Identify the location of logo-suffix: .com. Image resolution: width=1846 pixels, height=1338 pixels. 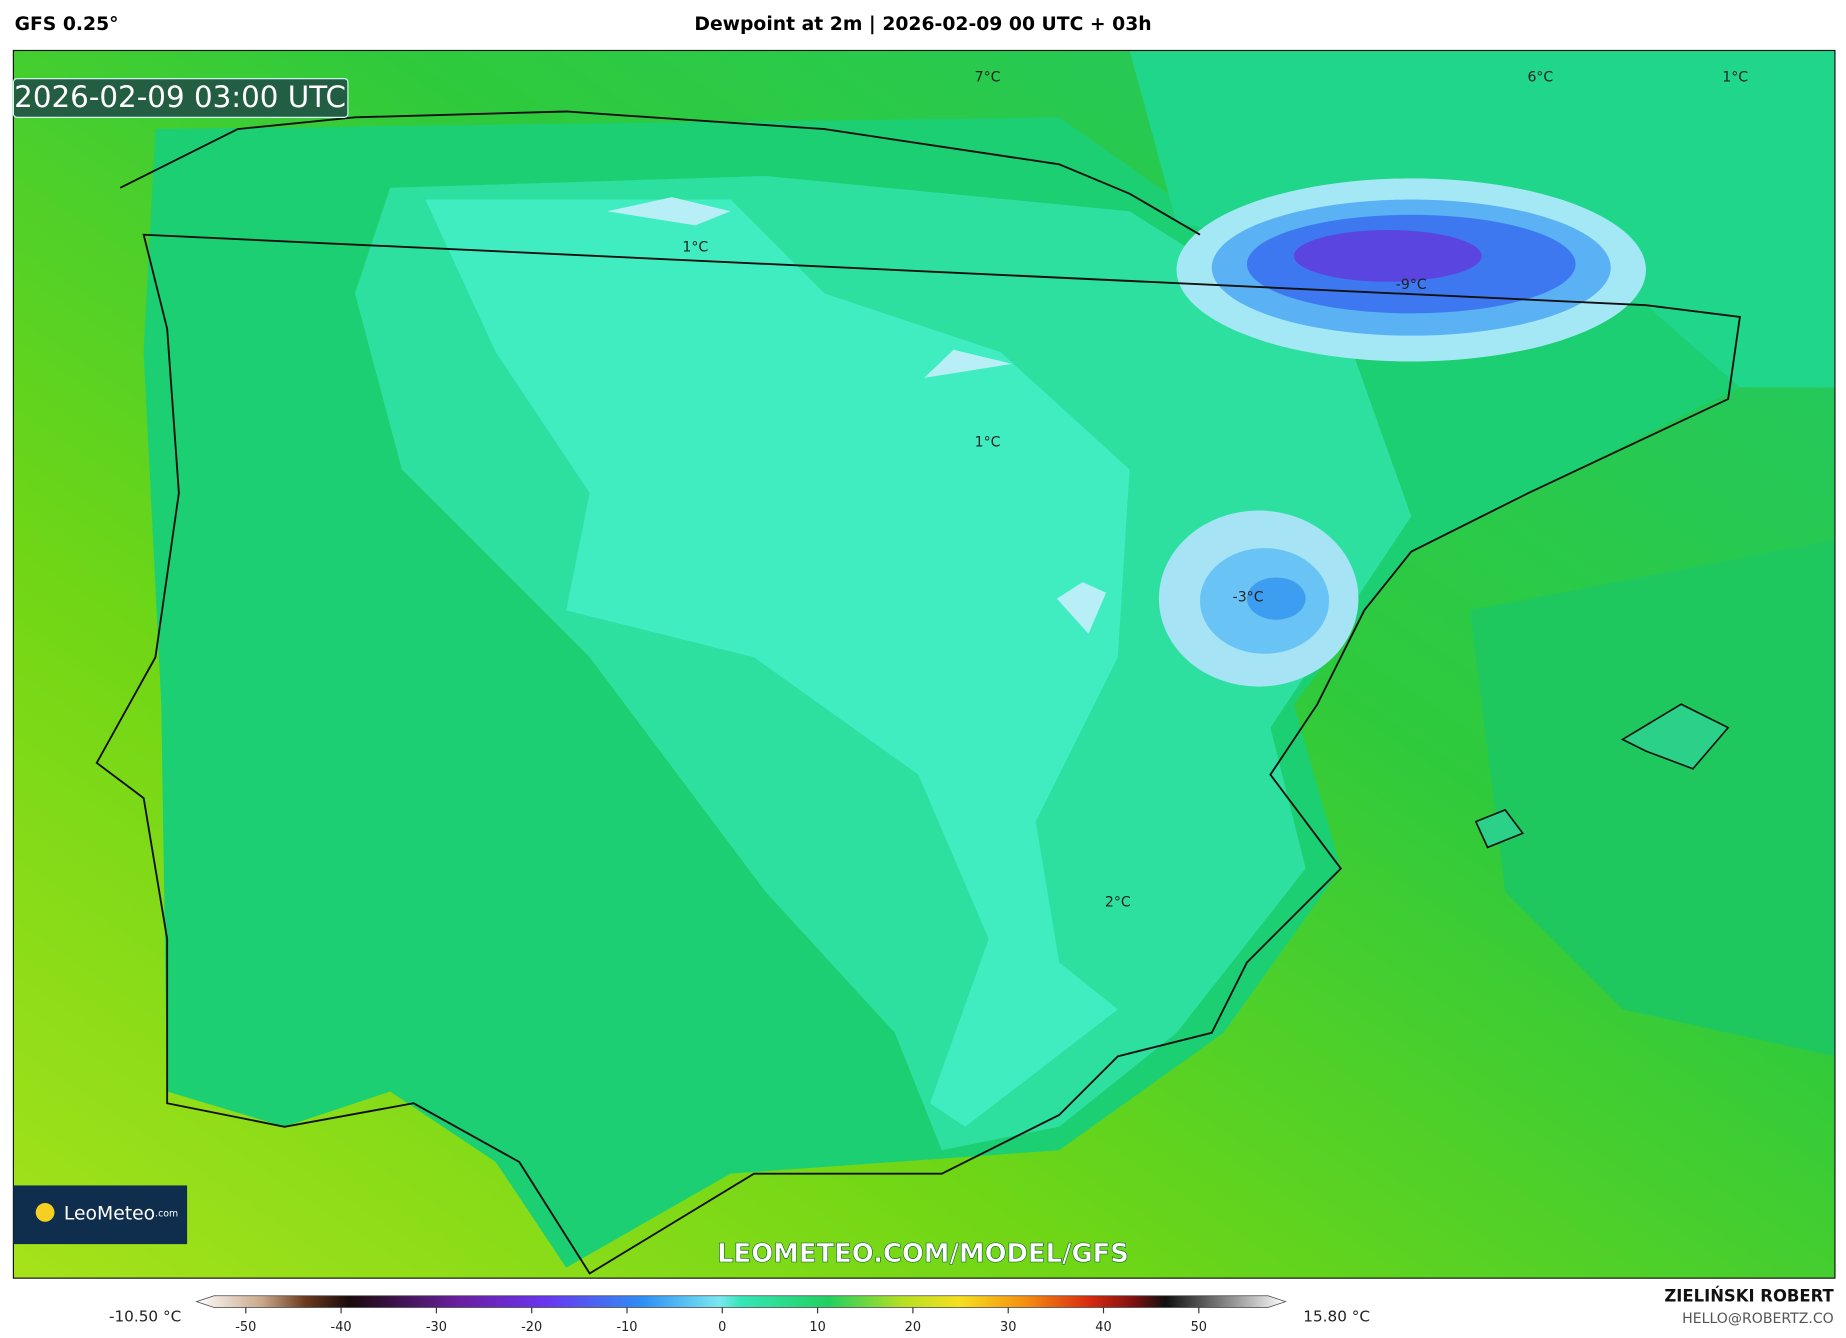
(166, 1213).